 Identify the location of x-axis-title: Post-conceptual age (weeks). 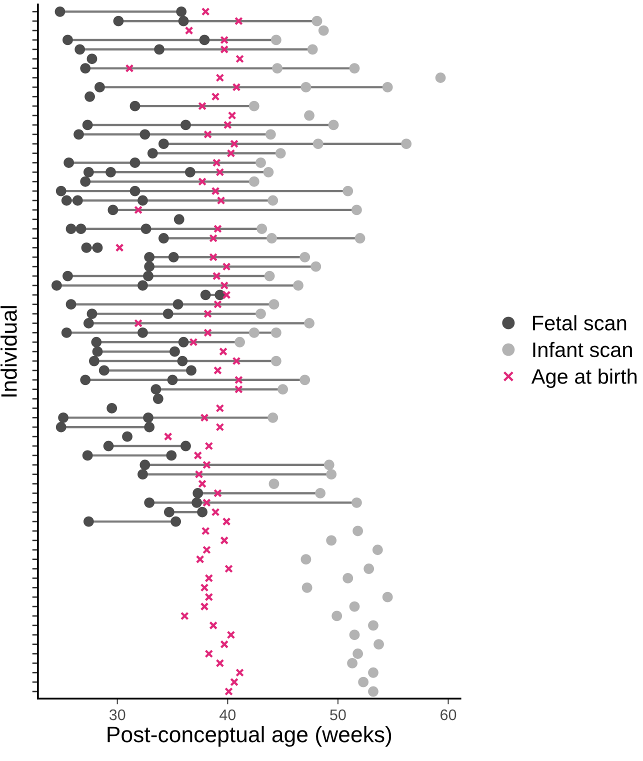
(250, 736).